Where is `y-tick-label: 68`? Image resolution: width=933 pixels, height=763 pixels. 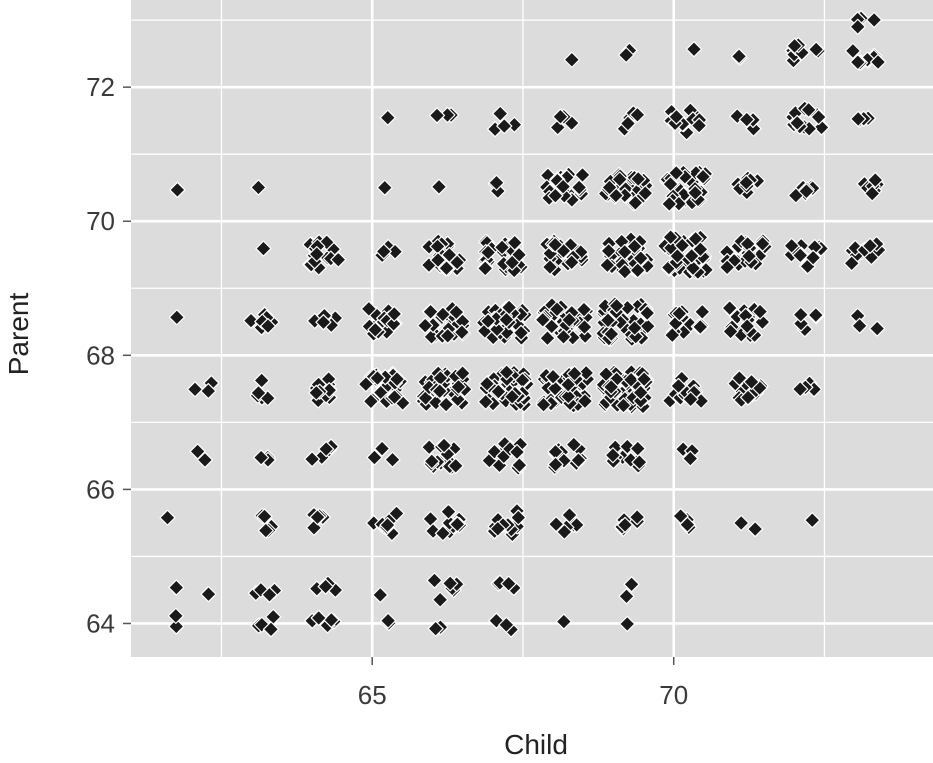 y-tick-label: 68 is located at coordinates (100, 355).